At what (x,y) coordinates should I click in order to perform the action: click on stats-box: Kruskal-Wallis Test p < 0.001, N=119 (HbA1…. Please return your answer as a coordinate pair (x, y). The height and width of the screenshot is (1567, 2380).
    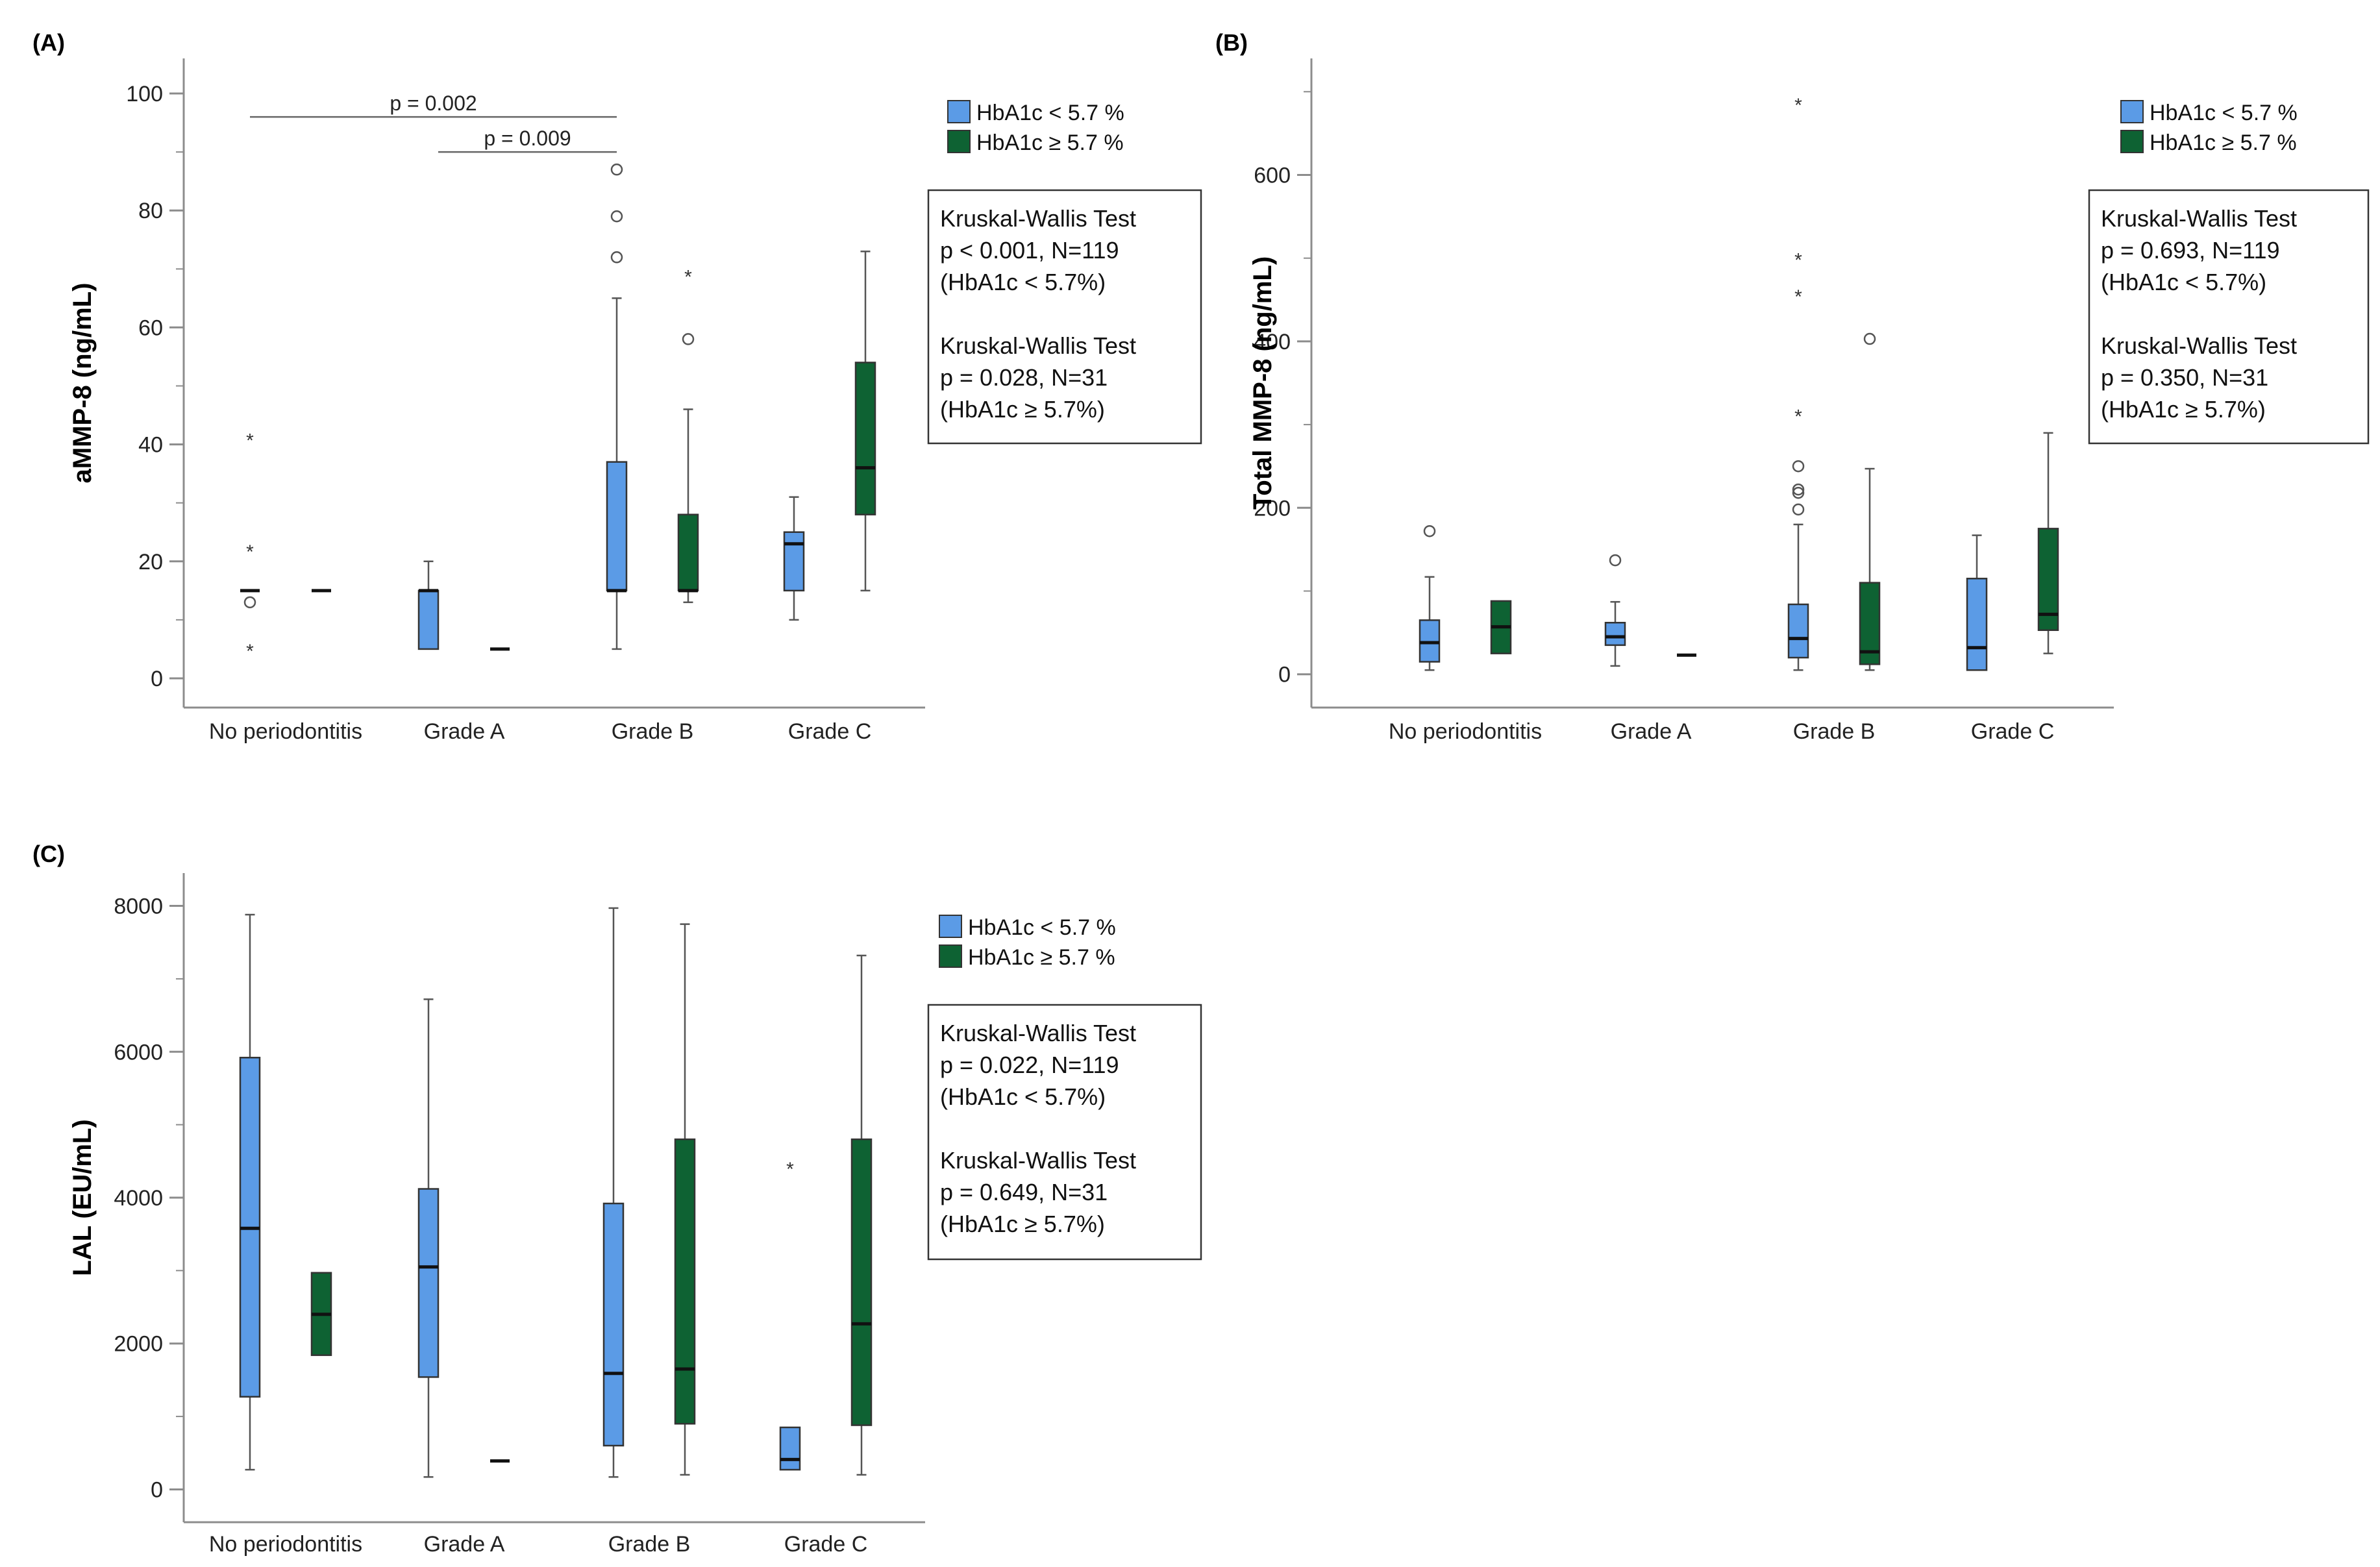
    Looking at the image, I should click on (1064, 317).